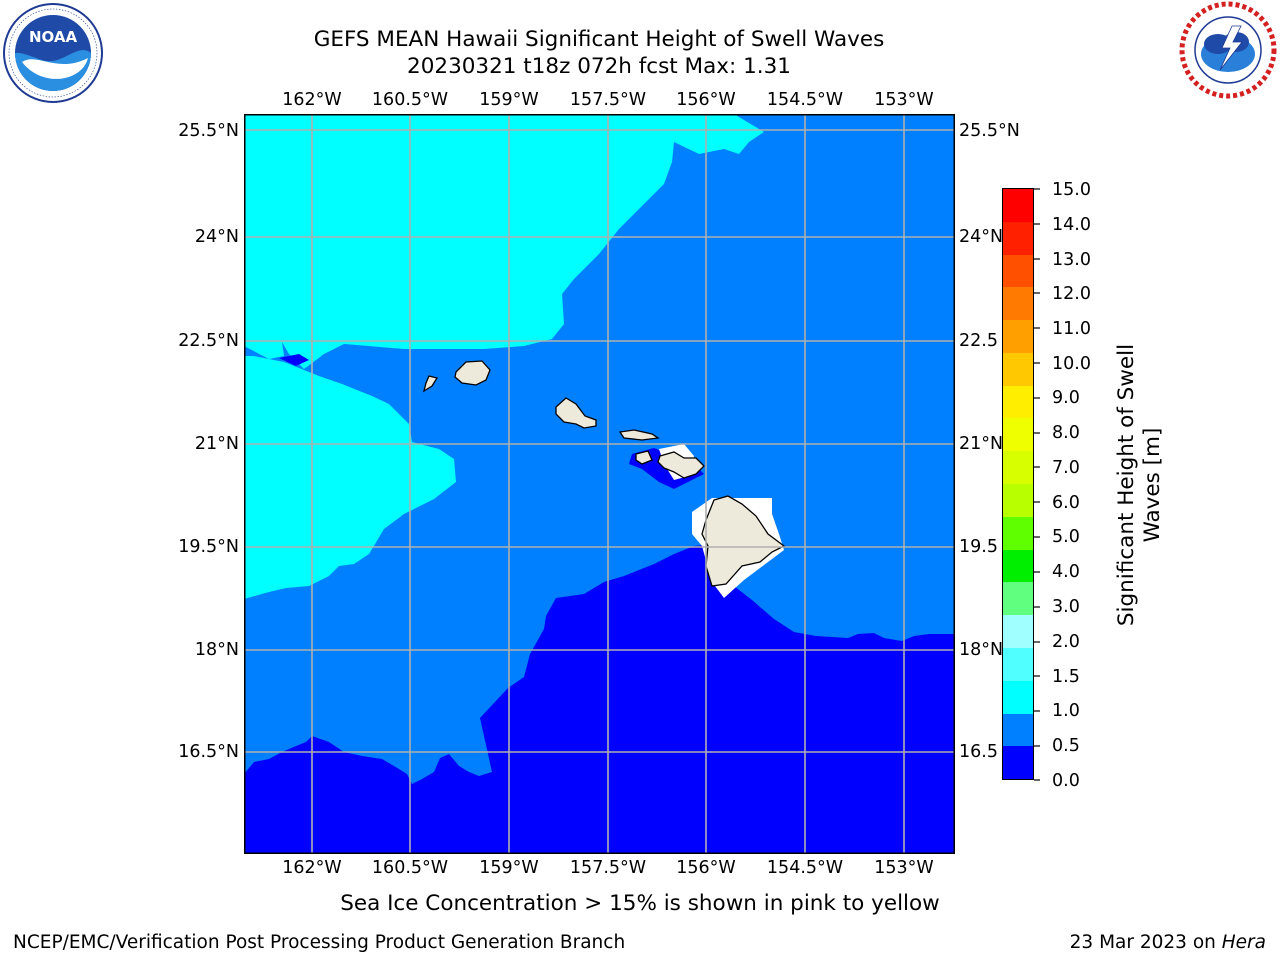  Describe the element at coordinates (1071, 260) in the screenshot. I see `colorbar-tick-label: 13.0` at that location.